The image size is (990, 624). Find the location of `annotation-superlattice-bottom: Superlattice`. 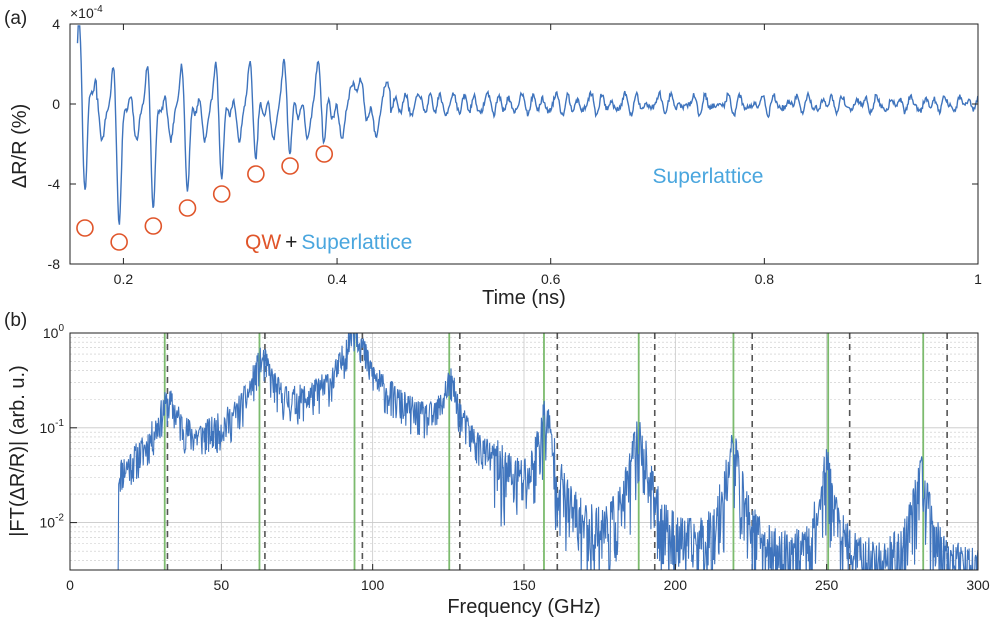

annotation-superlattice-bottom: Superlattice is located at coordinates (356, 242).